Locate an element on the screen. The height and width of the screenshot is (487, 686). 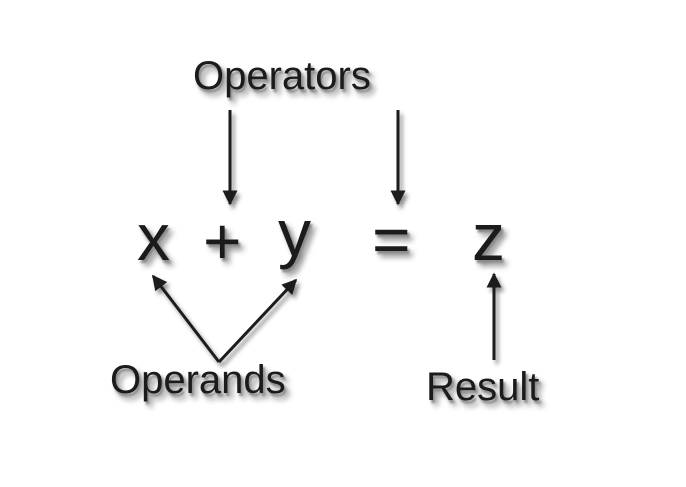
operand-x: x is located at coordinates (153, 237).